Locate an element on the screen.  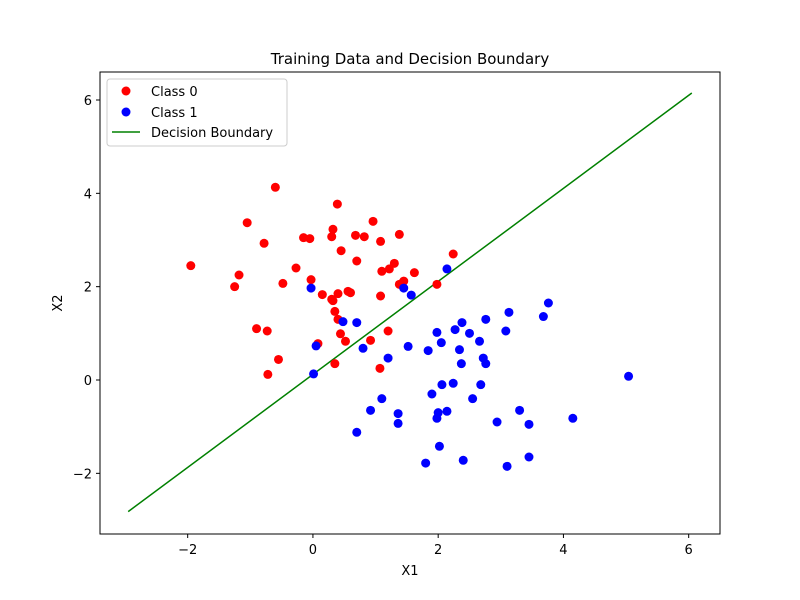
y-tick-label: 0 is located at coordinates (88, 381).